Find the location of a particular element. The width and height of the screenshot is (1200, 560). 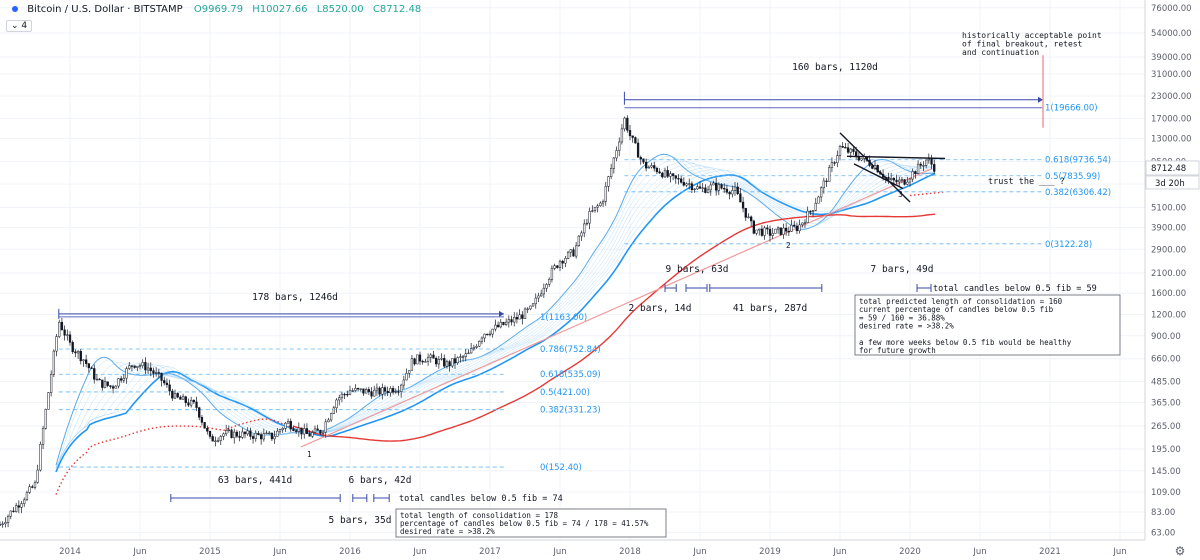

chevron-down-icon: ⌄ is located at coordinates (15, 26).